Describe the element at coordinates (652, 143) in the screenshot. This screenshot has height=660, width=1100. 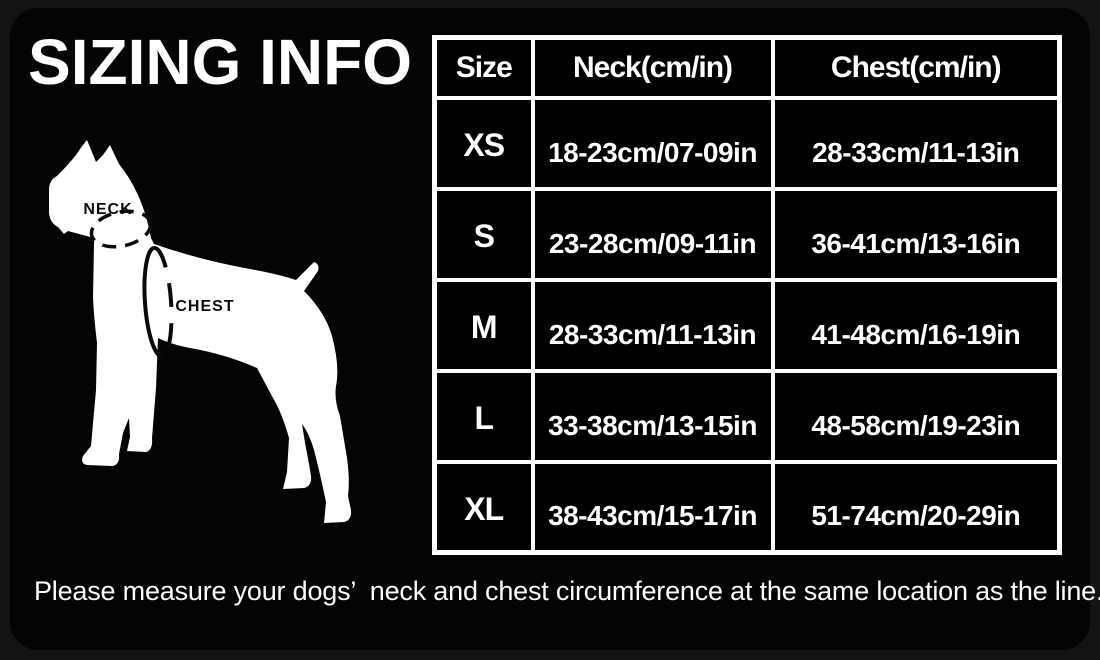
I see `neck-cell: 18-23cm/07-09in` at that location.